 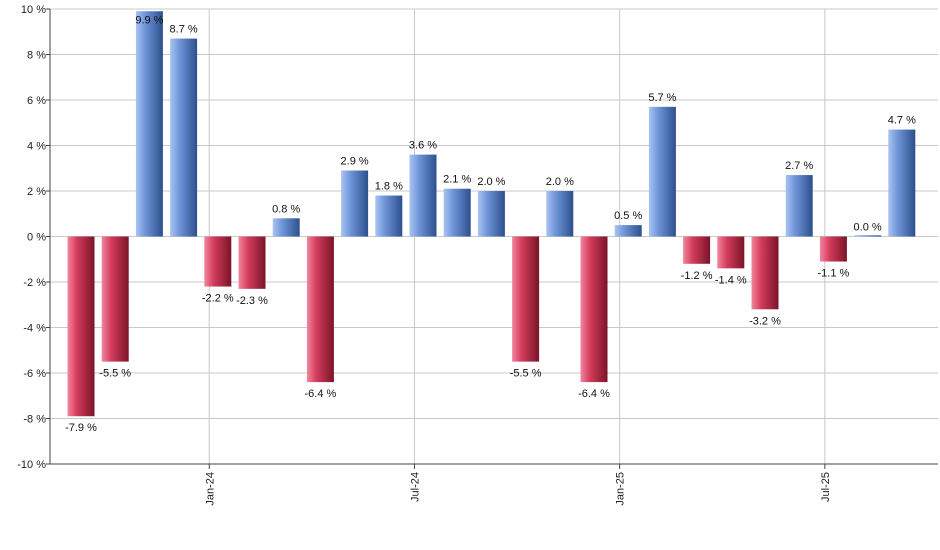 What do you see at coordinates (184, 30) in the screenshot?
I see `bar-data-label: 8.7 %` at bounding box center [184, 30].